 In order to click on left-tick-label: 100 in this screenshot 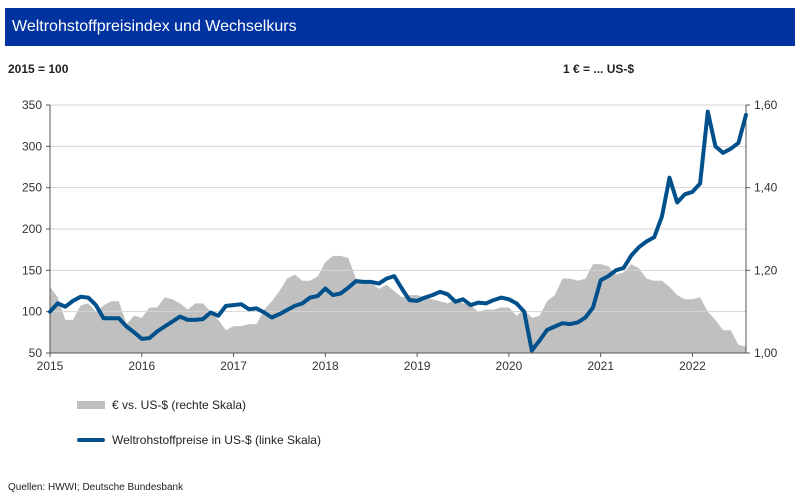, I will do `click(32, 312)`.